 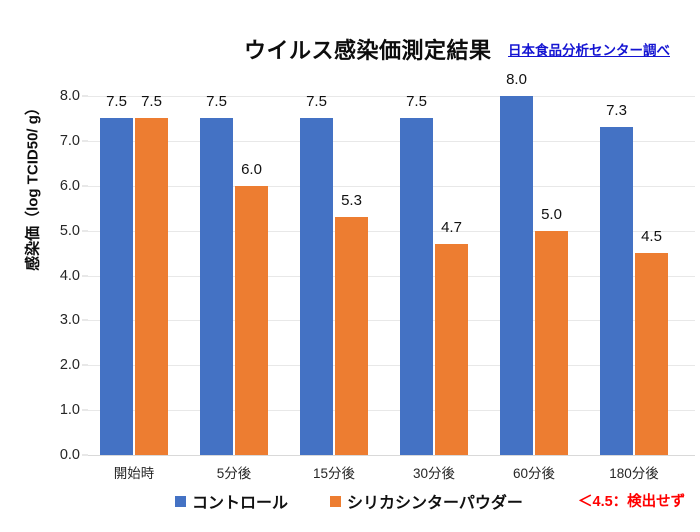 I want to click on x-axis-category-label: 180分後, so click(x=634, y=473).